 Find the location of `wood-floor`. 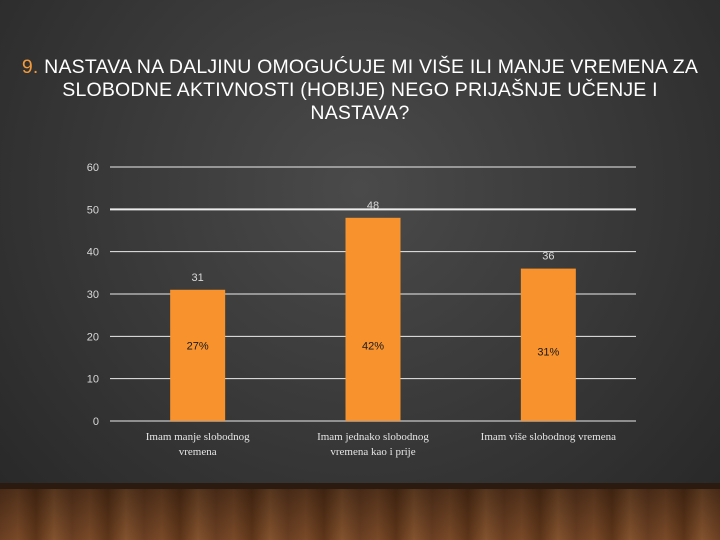

wood-floor is located at coordinates (360, 511).